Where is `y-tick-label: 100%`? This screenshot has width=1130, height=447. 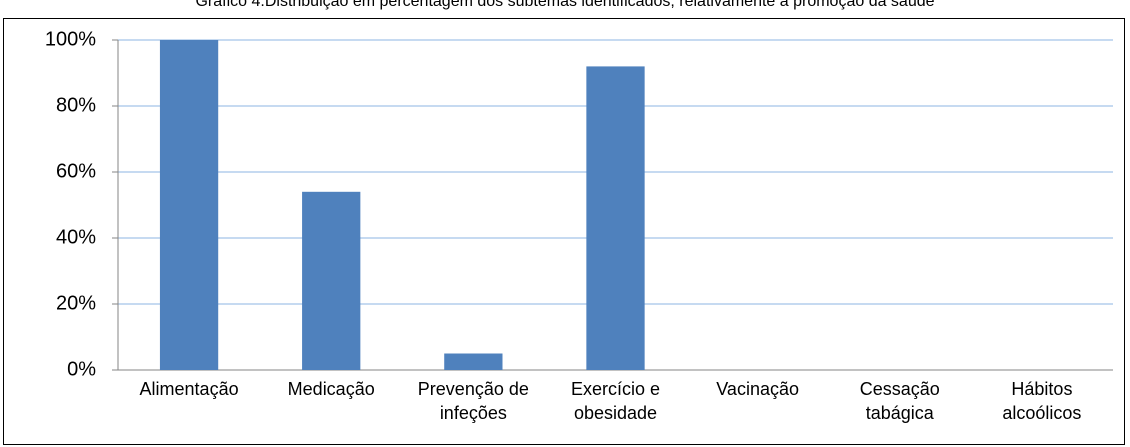
y-tick-label: 100% is located at coordinates (70, 39).